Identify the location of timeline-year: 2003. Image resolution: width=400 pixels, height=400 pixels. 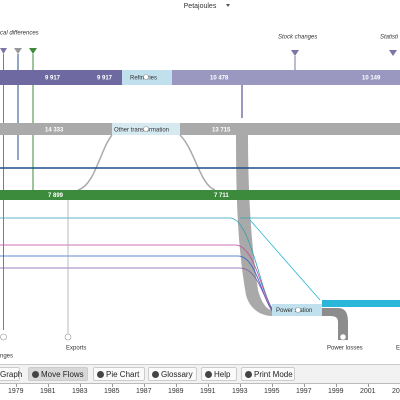
(396, 391).